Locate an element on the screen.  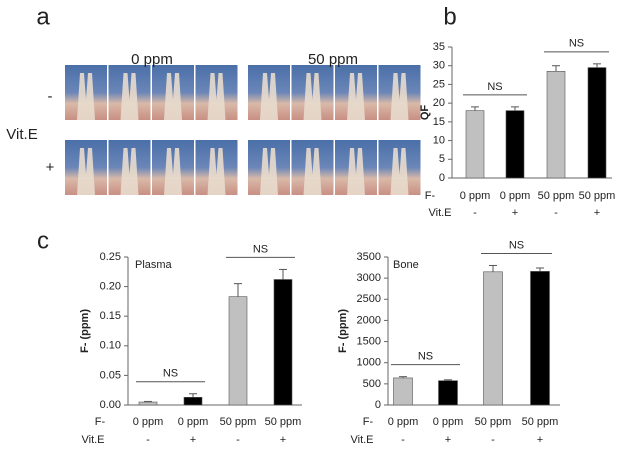
y-tick-label: 2000 is located at coordinates (369, 320).